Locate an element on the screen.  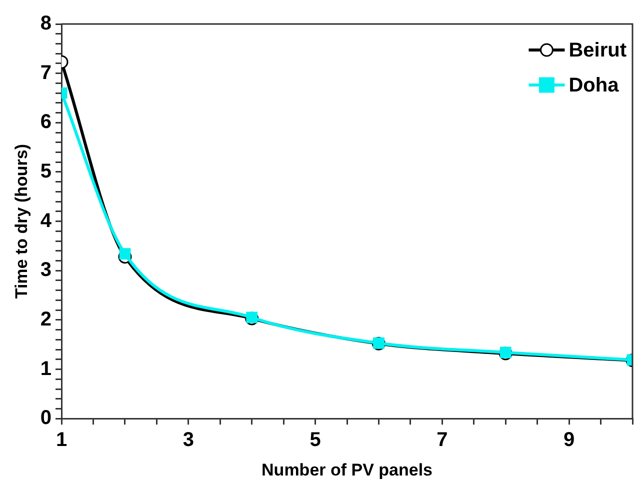
x-tick-label: 7 is located at coordinates (442, 440).